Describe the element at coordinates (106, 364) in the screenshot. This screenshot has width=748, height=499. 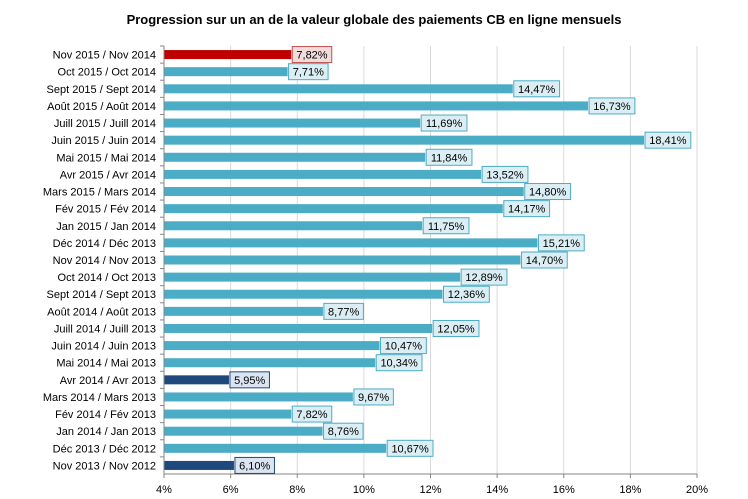
I see `category-label: Mai 2014 / Mai 2013` at that location.